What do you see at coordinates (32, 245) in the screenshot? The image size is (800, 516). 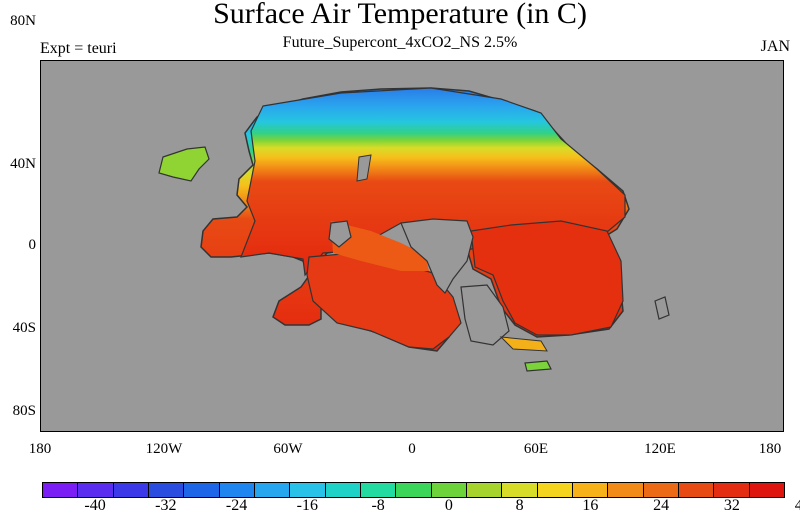 I see `lat-label-eq: 0` at bounding box center [32, 245].